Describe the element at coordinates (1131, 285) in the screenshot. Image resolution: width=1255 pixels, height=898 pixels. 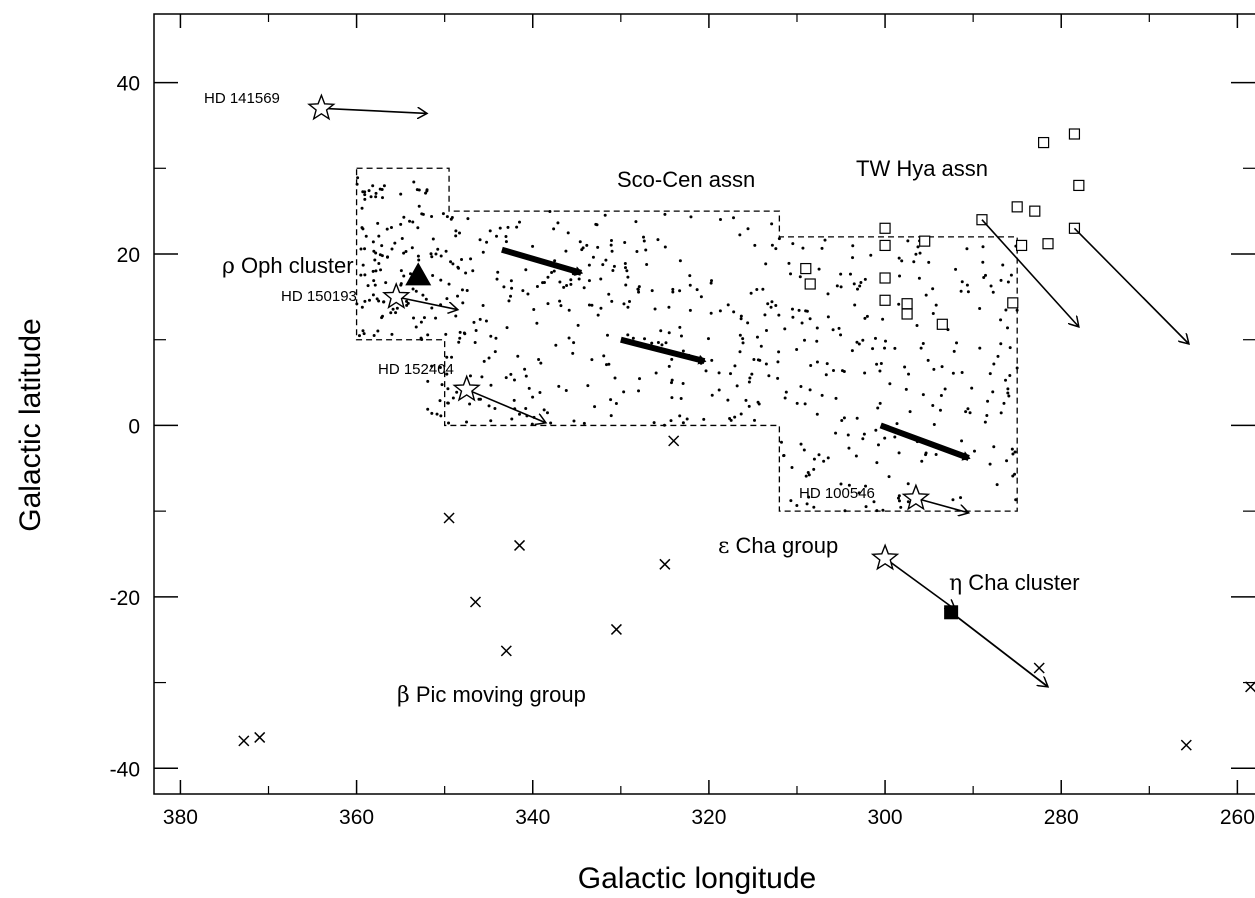
I see `tw-hya-arrow` at that location.